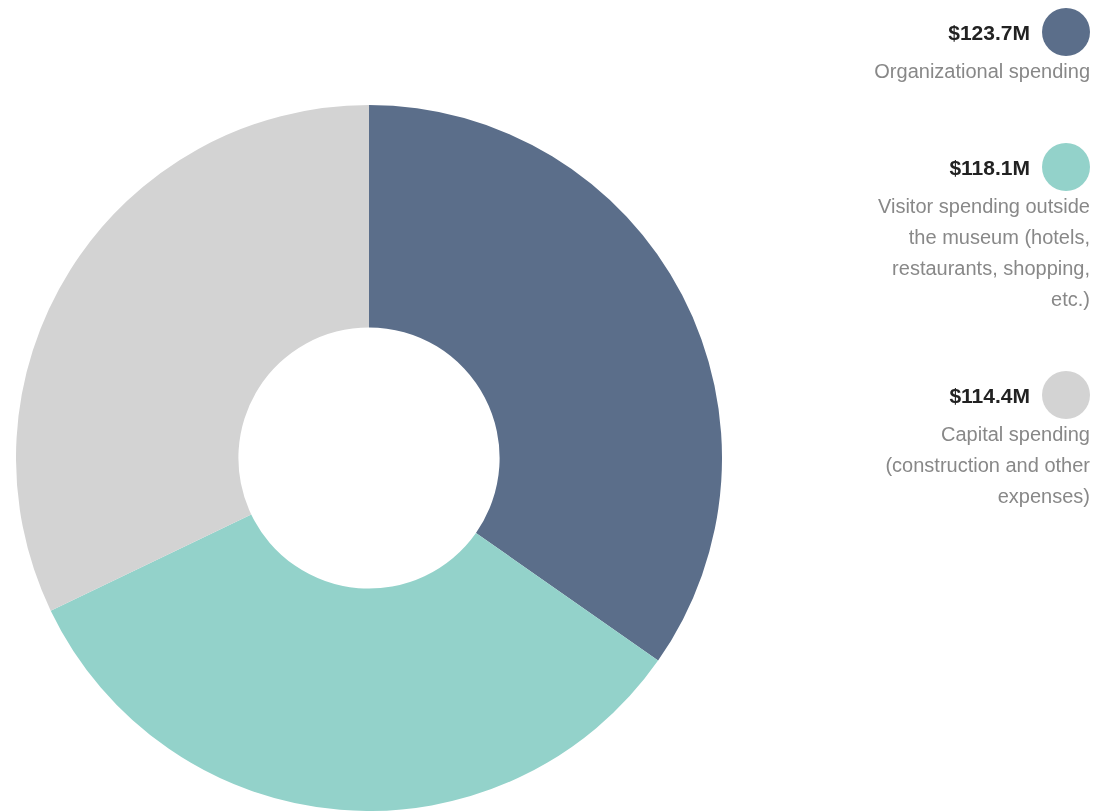 This screenshot has height=811, width=1098. I want to click on data-label: $123.7M, so click(989, 33).